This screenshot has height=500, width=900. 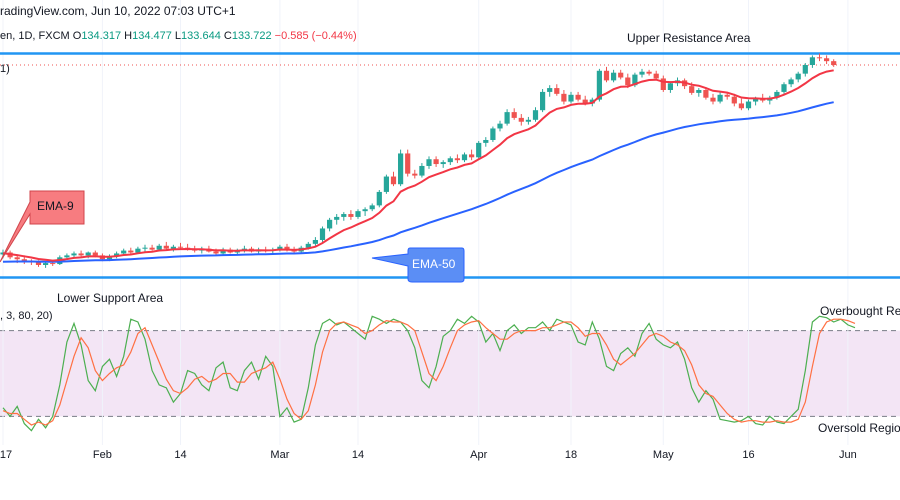 I want to click on callout-shapes, so click(x=232, y=236).